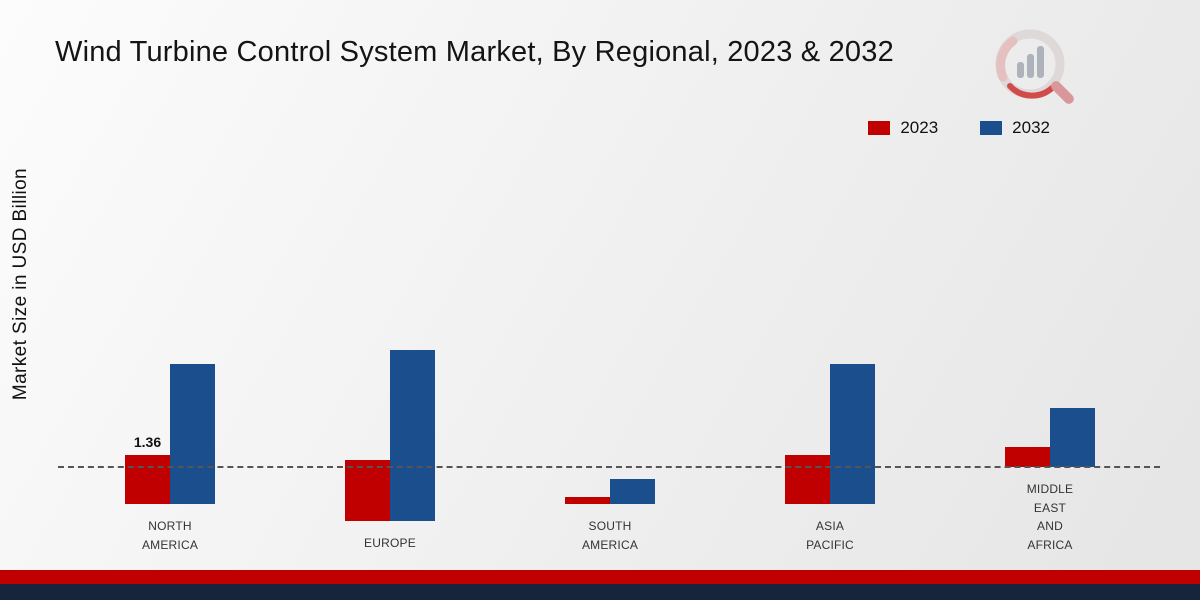 The width and height of the screenshot is (1200, 600). What do you see at coordinates (1072, 437) in the screenshot?
I see `bar-2032-middle-east-and-africa` at bounding box center [1072, 437].